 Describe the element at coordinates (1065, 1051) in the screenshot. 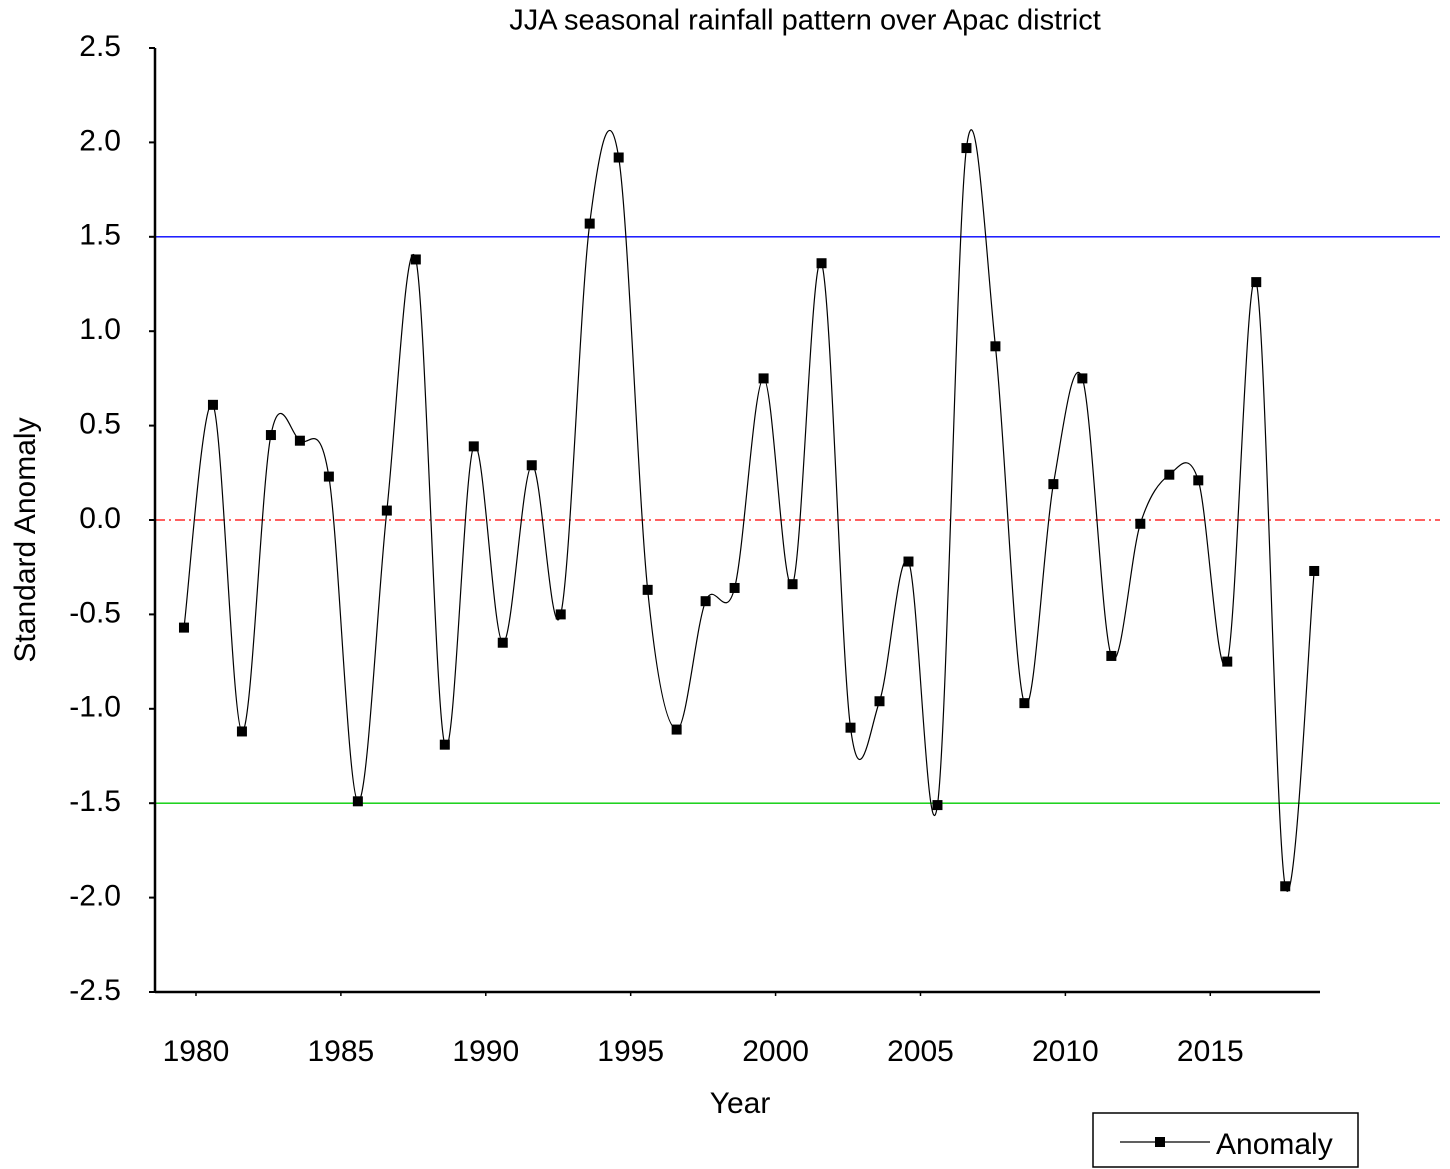

I see `x-tick-label: 2010` at that location.